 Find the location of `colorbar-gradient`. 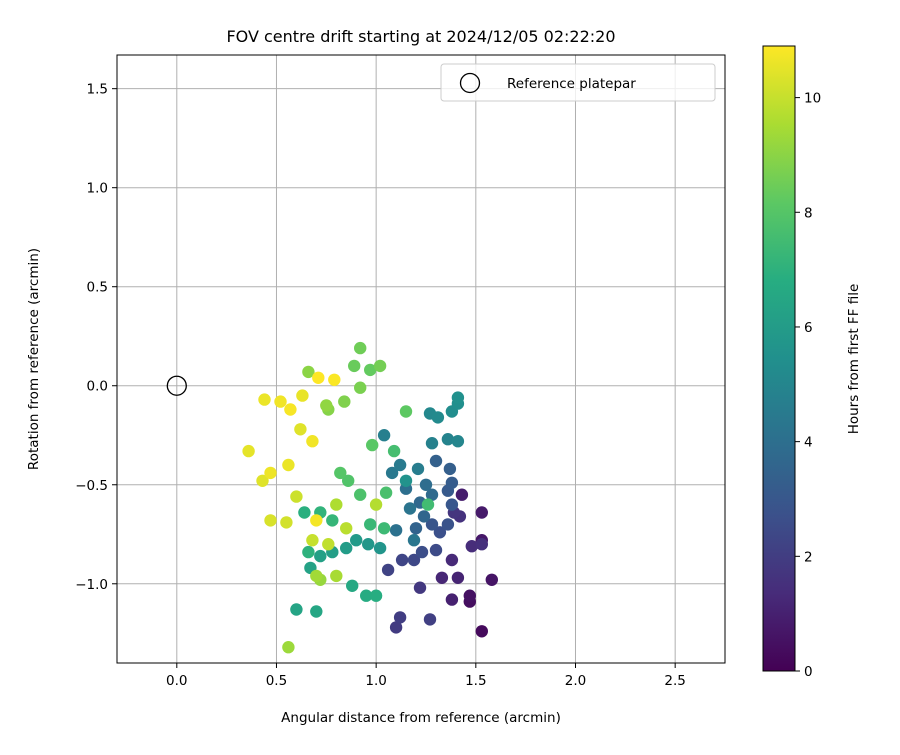

colorbar-gradient is located at coordinates (779, 358).